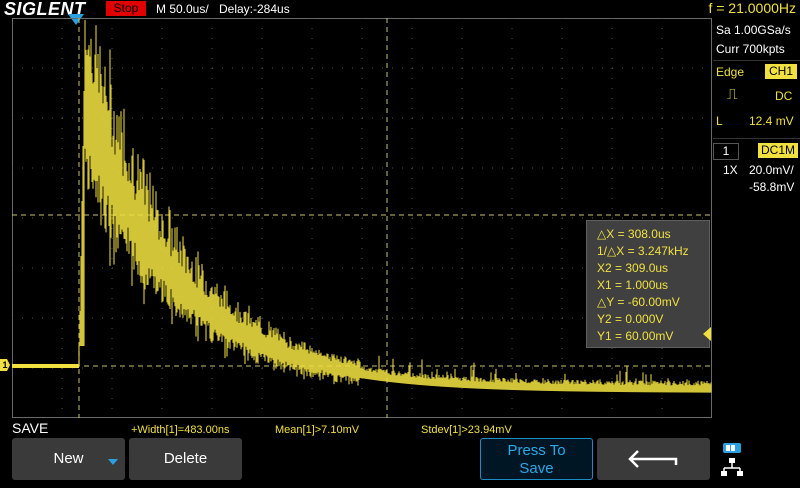  What do you see at coordinates (638, 302) in the screenshot?
I see `delta-y-value: △Y = -60.00mV` at bounding box center [638, 302].